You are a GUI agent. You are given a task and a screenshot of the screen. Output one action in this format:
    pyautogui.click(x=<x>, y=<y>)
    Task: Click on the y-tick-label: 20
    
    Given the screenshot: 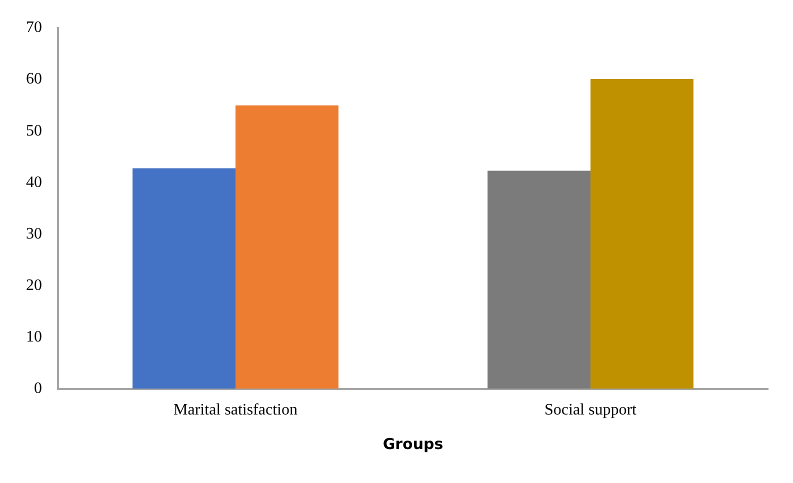 What is the action you would take?
    pyautogui.click(x=34, y=285)
    